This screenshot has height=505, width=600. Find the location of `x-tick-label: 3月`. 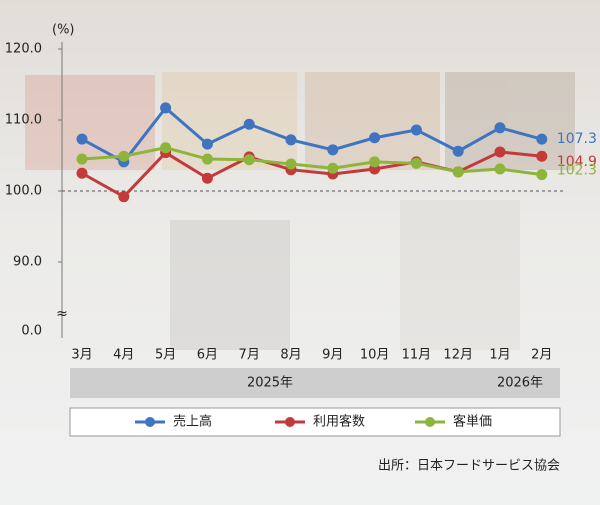

x-tick-label: 3月 is located at coordinates (81, 355).